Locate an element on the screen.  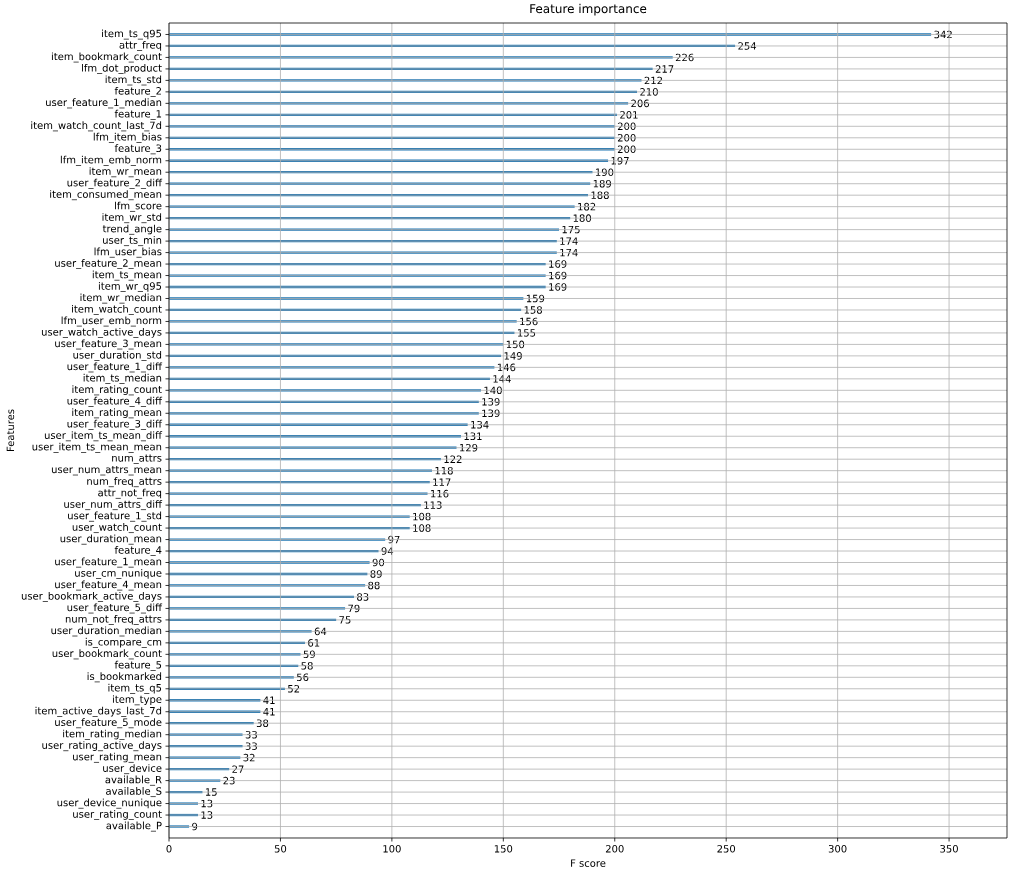
y-tick-label: user_duration_median is located at coordinates (106, 631).